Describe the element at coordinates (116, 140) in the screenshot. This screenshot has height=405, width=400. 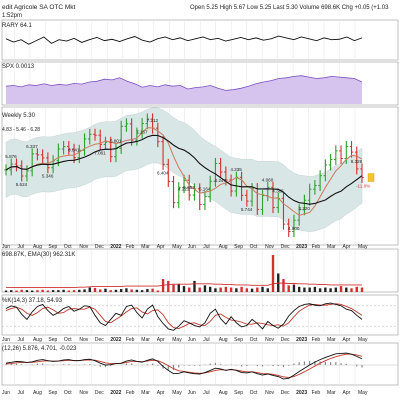
I see `price-value-label: 5.801` at that location.